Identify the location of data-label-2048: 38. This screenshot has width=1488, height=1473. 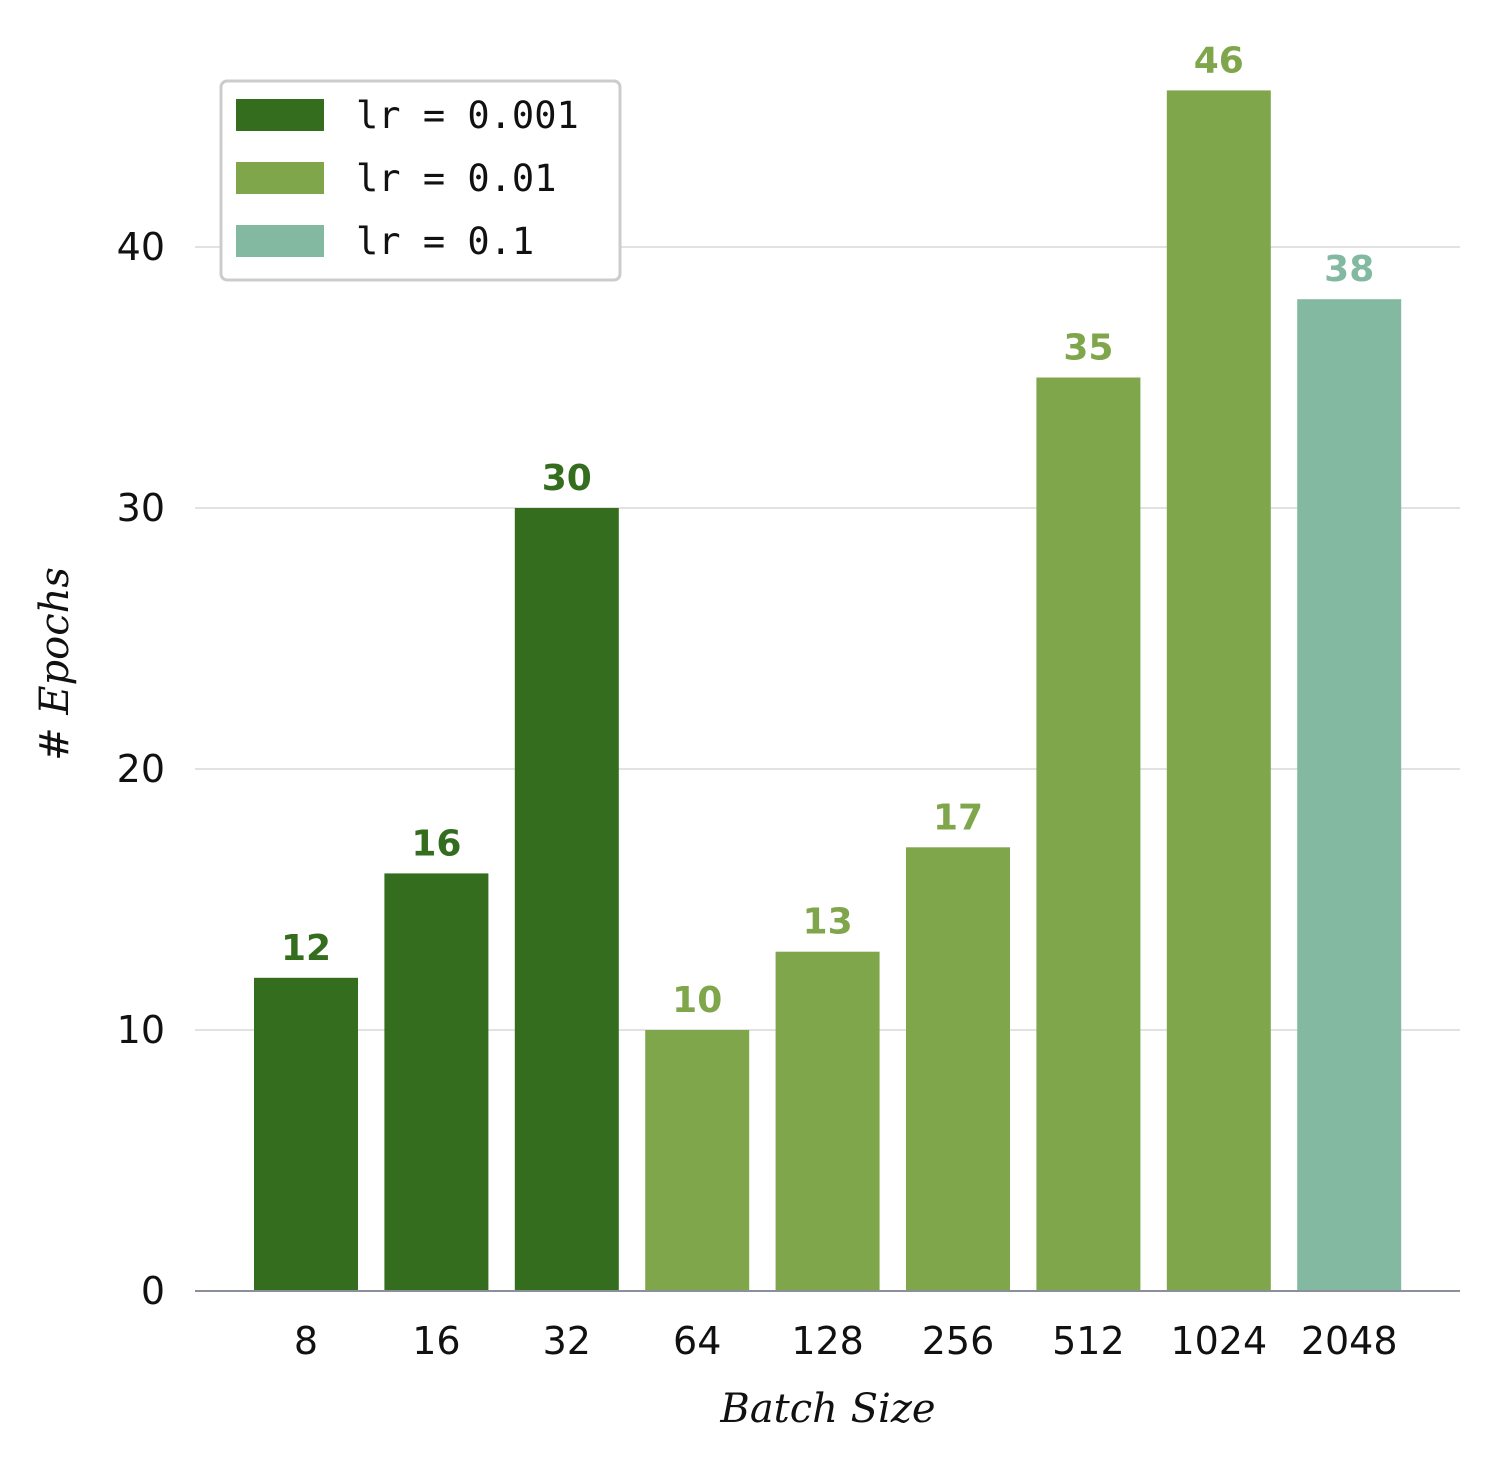
(1349, 269).